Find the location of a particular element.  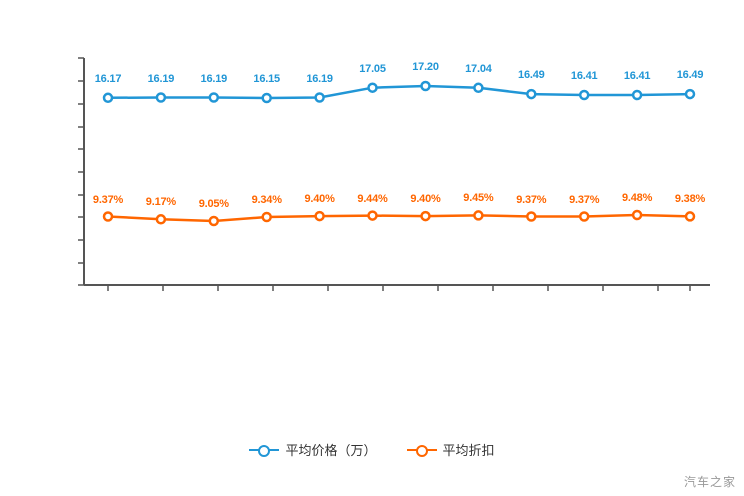

data-label: 16.15 is located at coordinates (266, 79).